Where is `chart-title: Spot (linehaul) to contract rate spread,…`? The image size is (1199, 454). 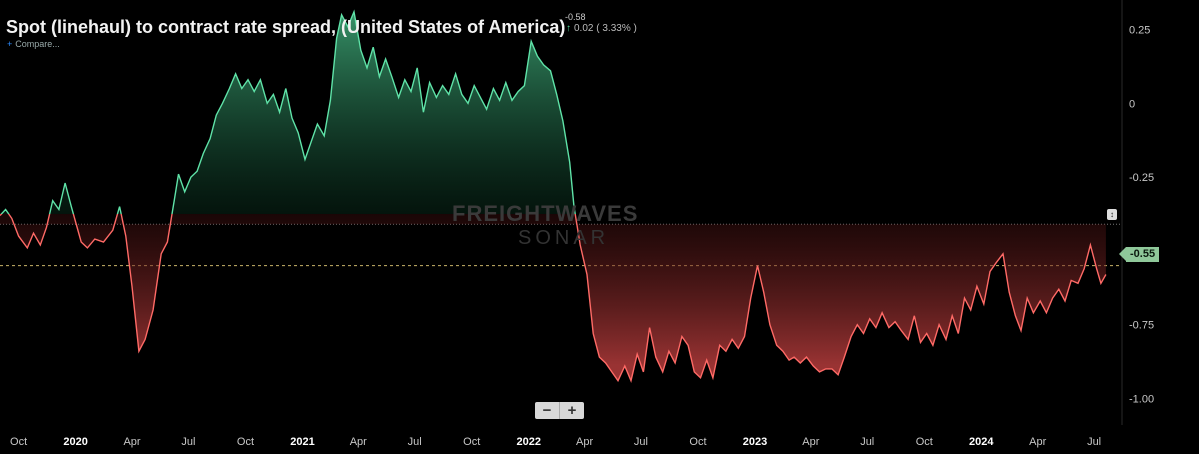 chart-title: Spot (linehaul) to contract rate spread,… is located at coordinates (286, 27).